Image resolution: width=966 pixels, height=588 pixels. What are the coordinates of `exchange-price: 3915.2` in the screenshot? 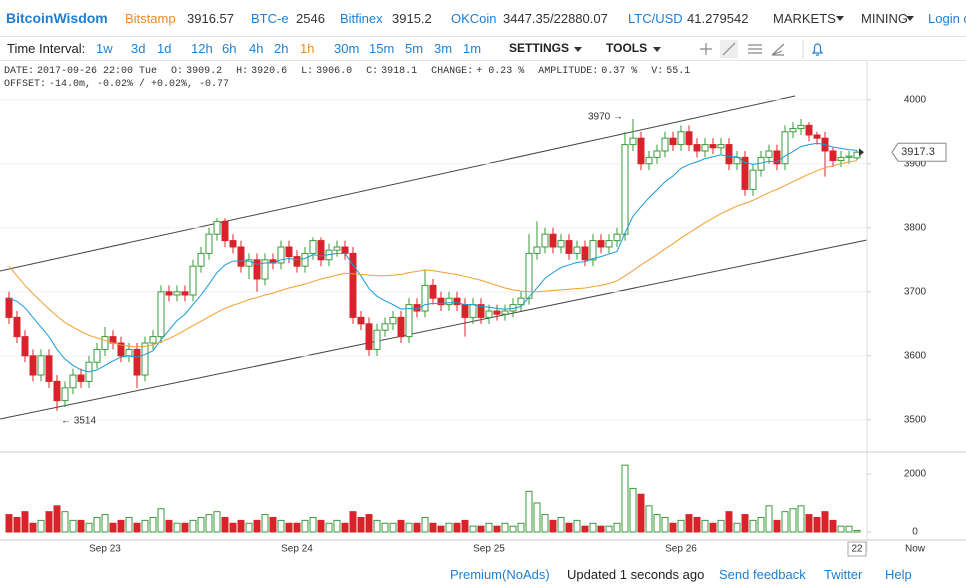 It's located at (412, 18).